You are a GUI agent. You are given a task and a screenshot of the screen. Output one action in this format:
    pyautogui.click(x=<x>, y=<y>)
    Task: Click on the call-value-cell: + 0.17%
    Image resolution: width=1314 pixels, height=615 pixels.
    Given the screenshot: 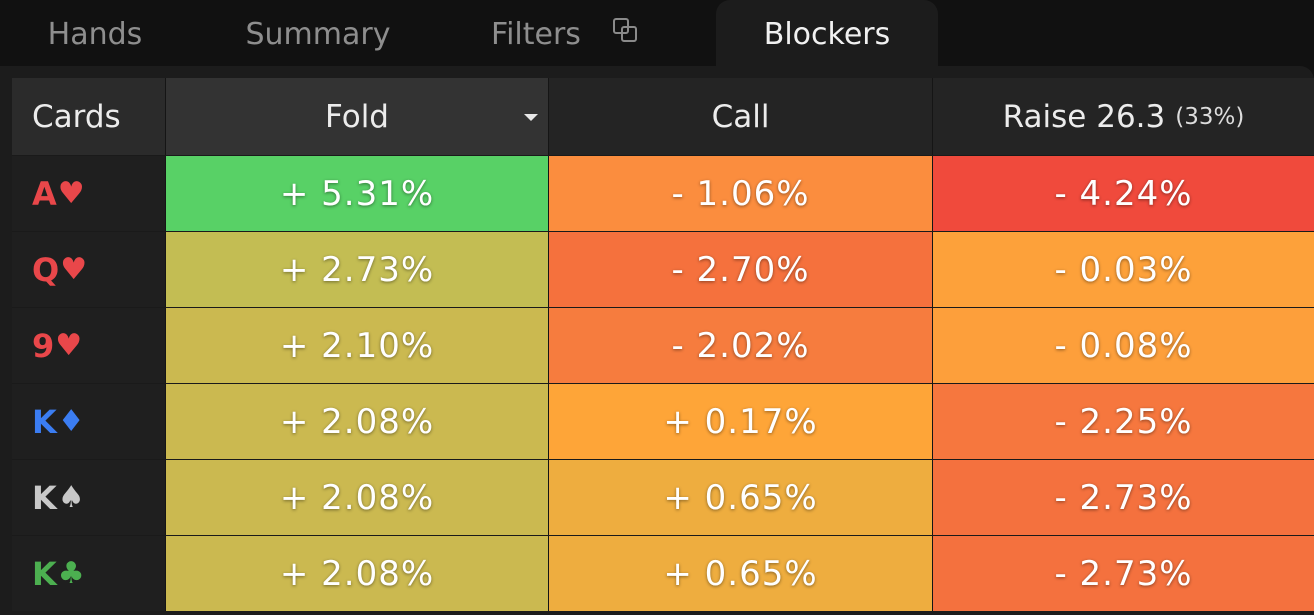 What is the action you would take?
    pyautogui.click(x=740, y=421)
    